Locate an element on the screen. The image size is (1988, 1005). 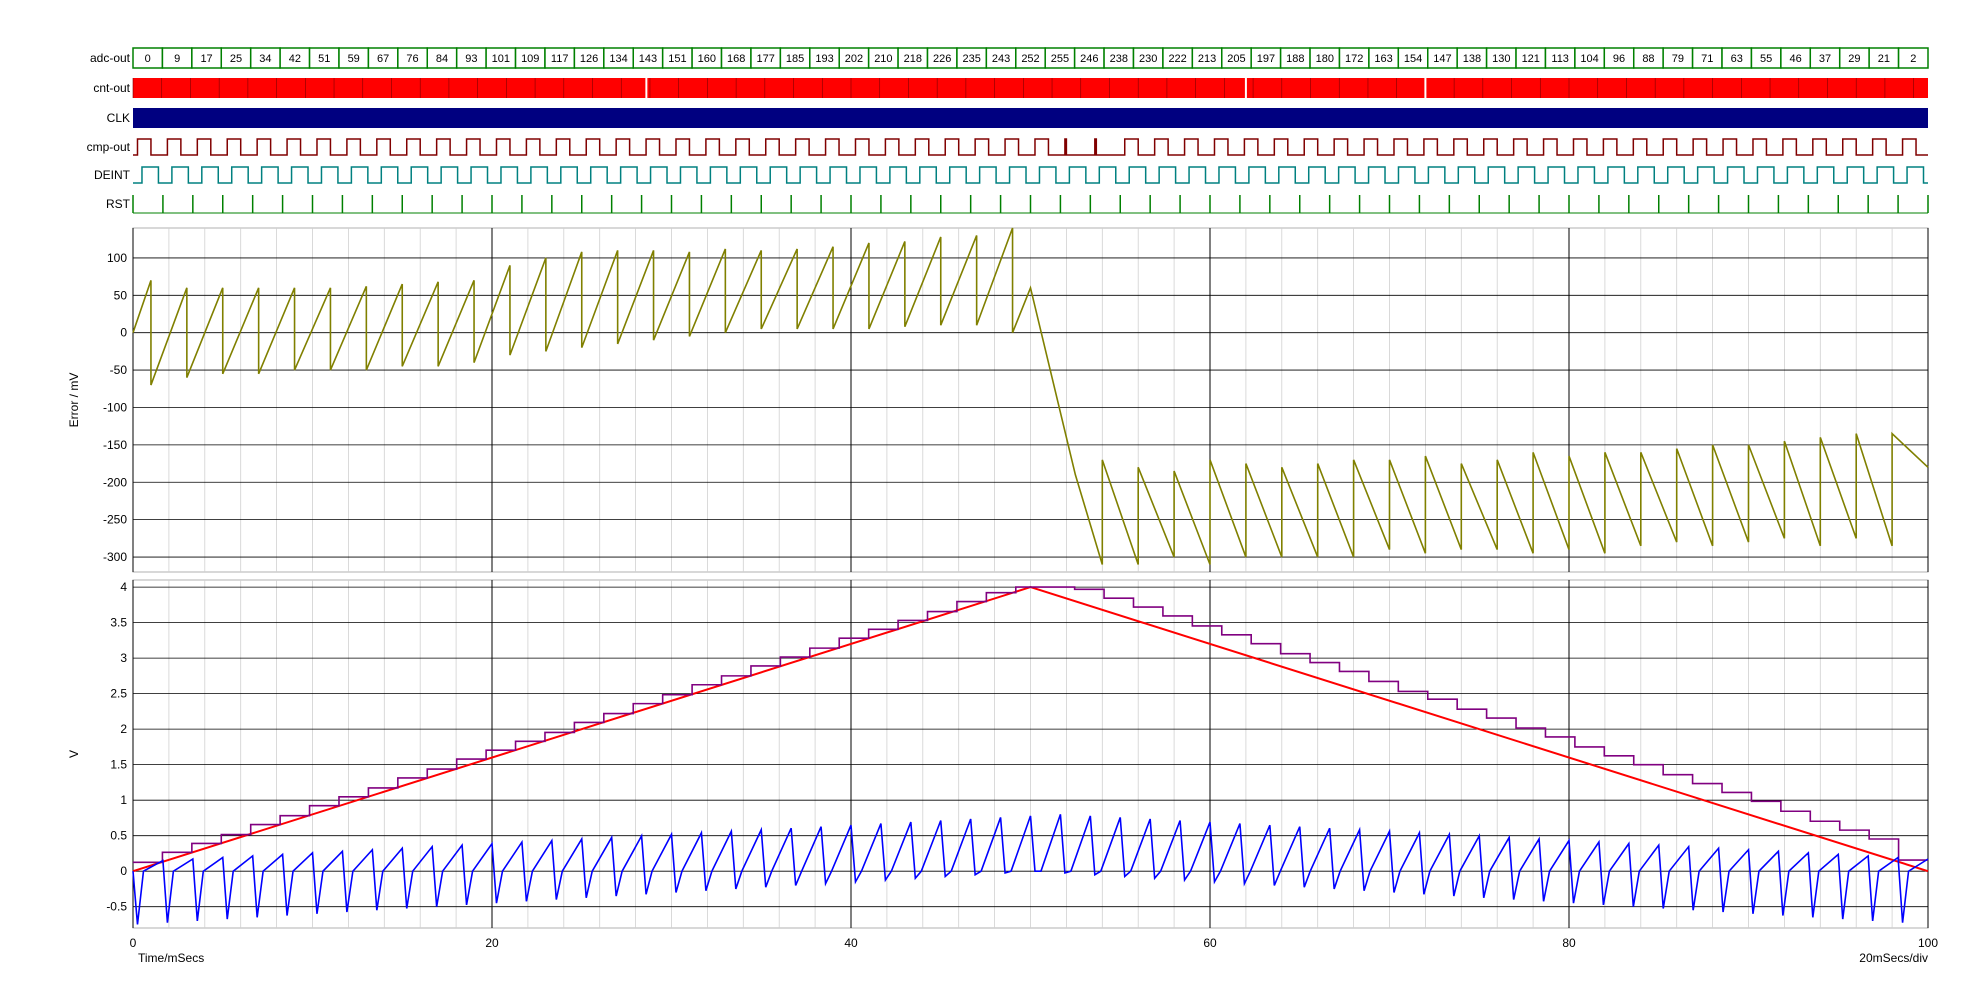
adc-out-value: 197 is located at coordinates (1266, 59).